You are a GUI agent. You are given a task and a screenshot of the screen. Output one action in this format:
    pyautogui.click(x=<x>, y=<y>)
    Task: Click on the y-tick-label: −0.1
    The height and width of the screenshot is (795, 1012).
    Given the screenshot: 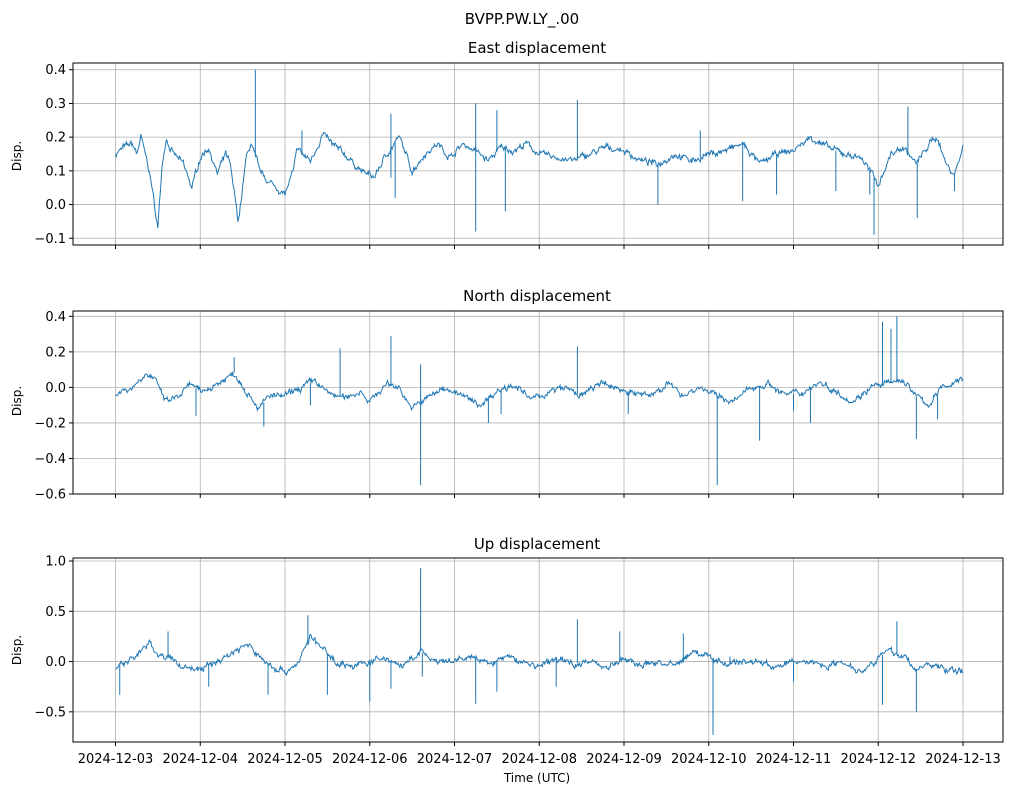 What is the action you would take?
    pyautogui.click(x=50, y=239)
    